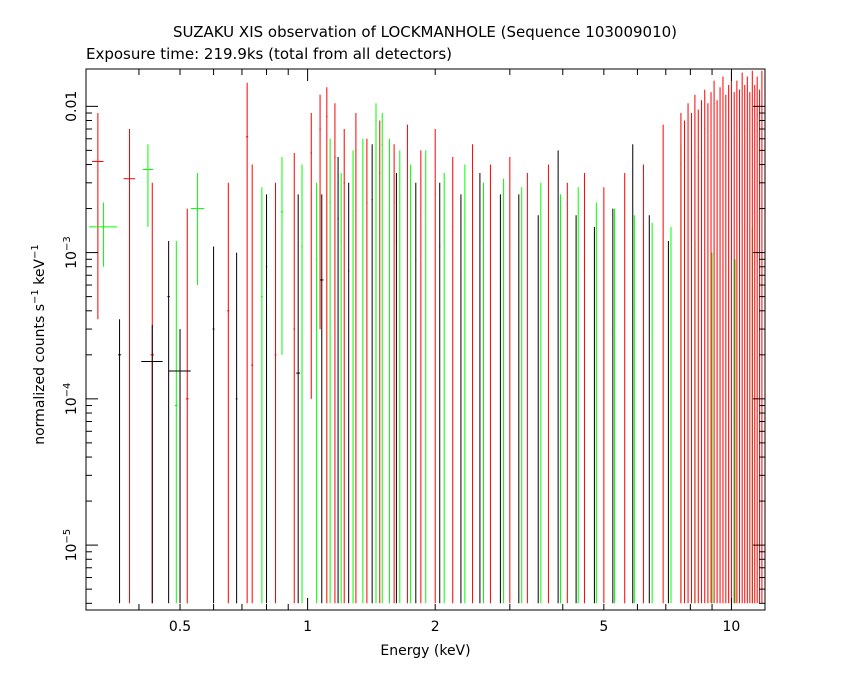  Describe the element at coordinates (425, 651) in the screenshot. I see `x-axis-label: Energy (keV)` at that location.